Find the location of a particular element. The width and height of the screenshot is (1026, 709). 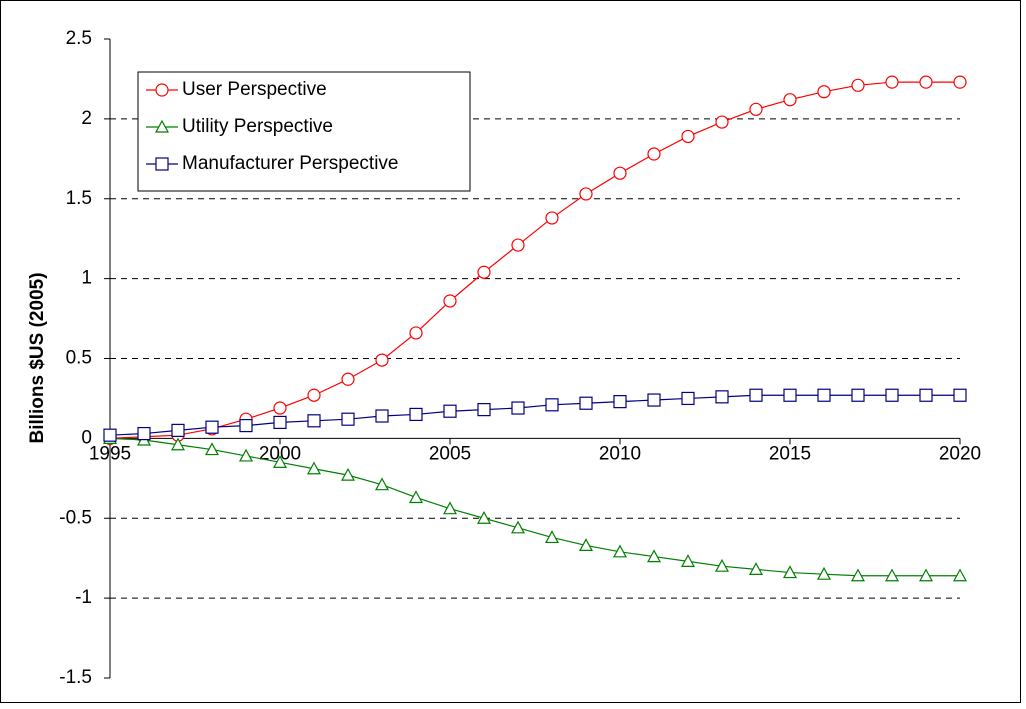

y-tick-label: 1.5 is located at coordinates (79, 198).